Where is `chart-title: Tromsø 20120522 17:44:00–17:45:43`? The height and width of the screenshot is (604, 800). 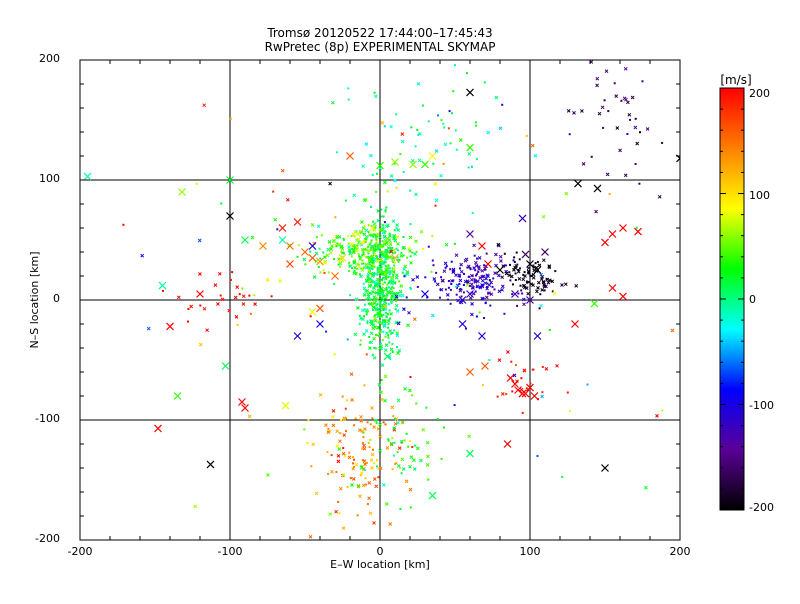
chart-title: Tromsø 20120522 17:44:00–17:45:43 is located at coordinates (379, 33).